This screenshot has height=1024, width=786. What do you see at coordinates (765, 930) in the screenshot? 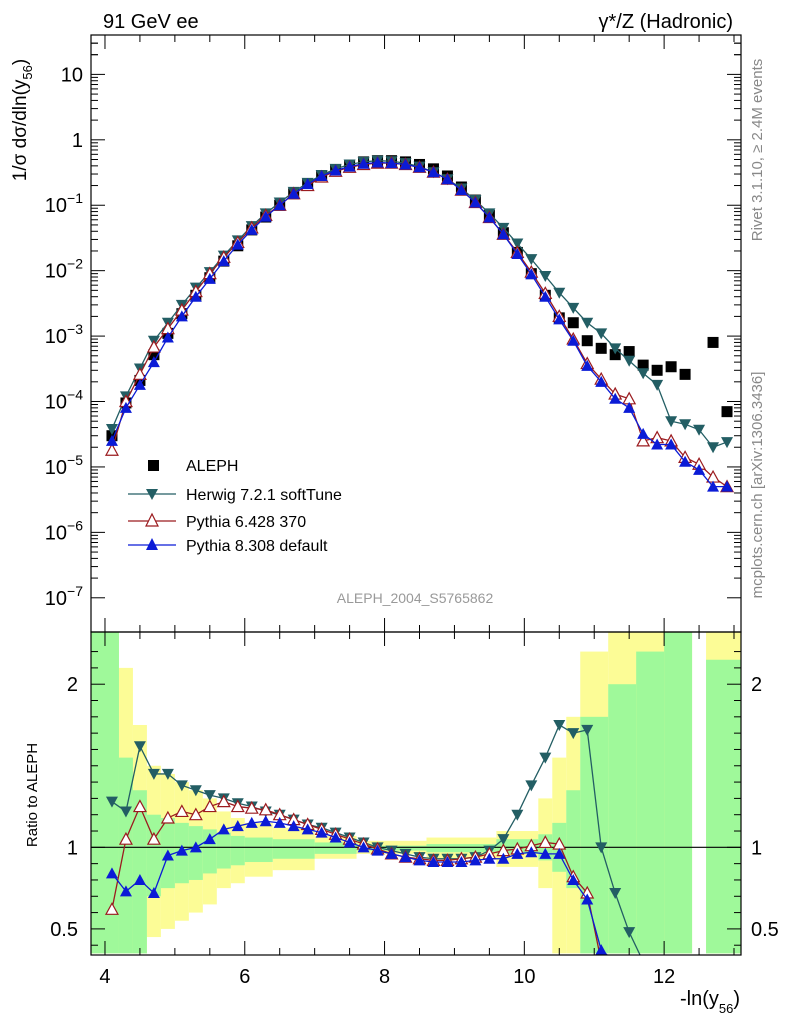
I see `ratio-y-tick-label-right-0.5: 0.5` at bounding box center [765, 930].